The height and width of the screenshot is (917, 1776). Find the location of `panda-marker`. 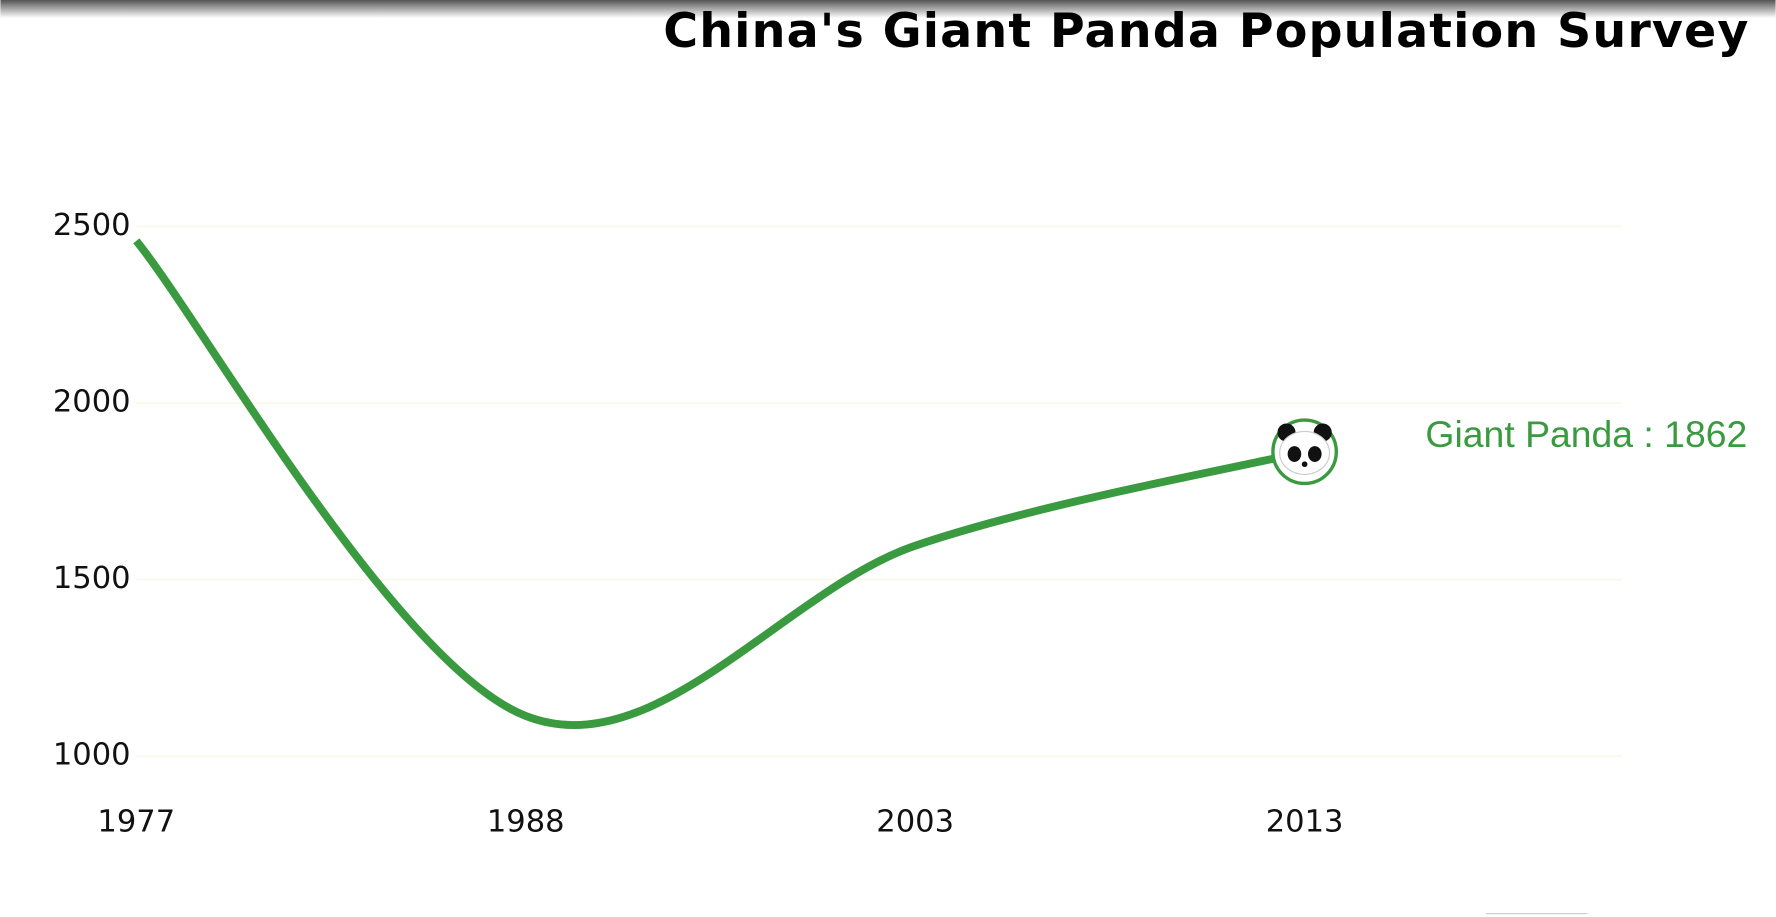

panda-marker is located at coordinates (1305, 452).